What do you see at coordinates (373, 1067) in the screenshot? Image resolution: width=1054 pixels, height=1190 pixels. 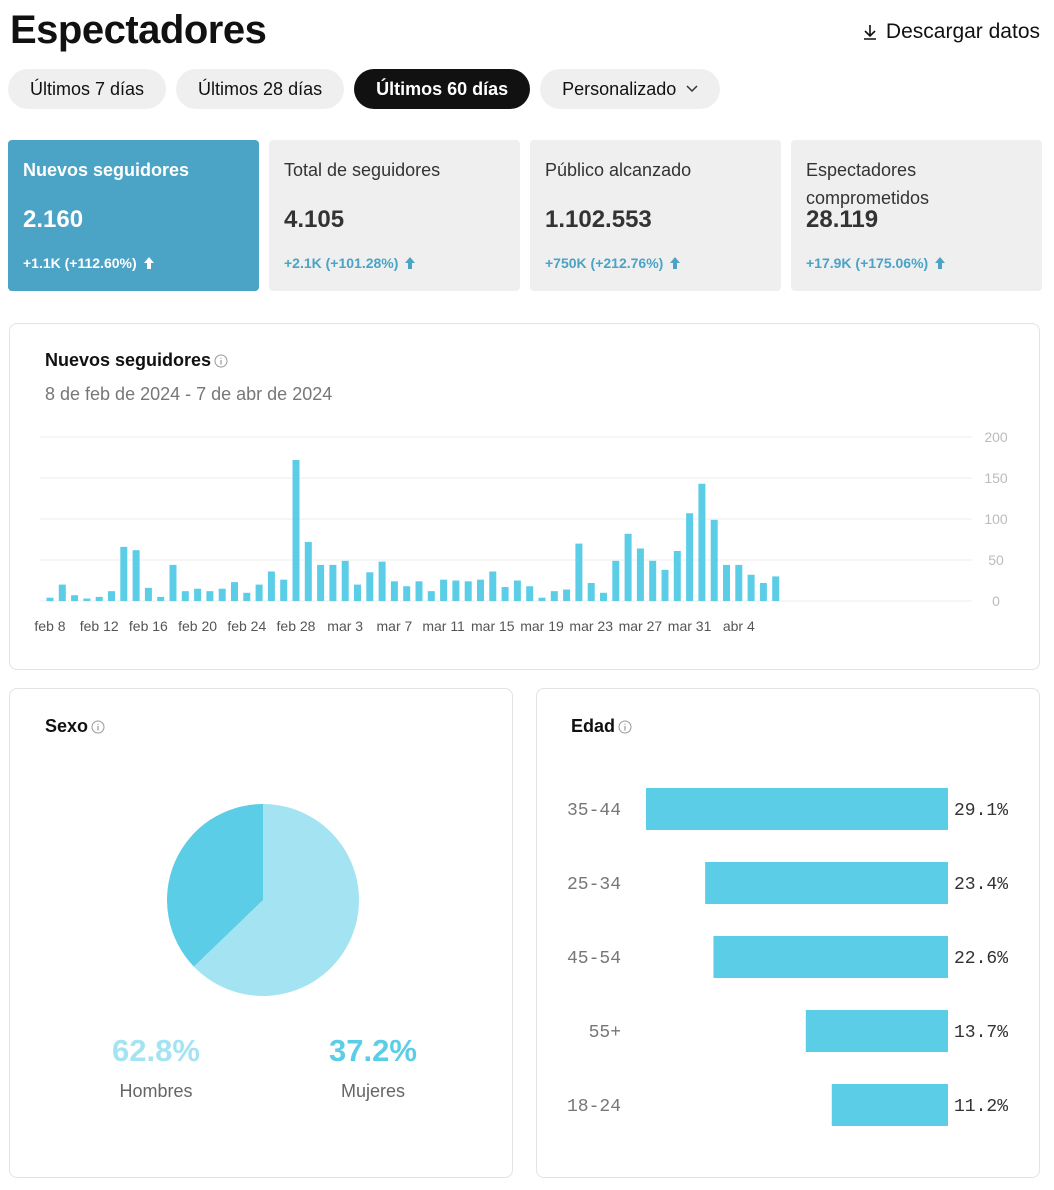 I see `sex-stat-women: 37.2% Mujeres` at bounding box center [373, 1067].